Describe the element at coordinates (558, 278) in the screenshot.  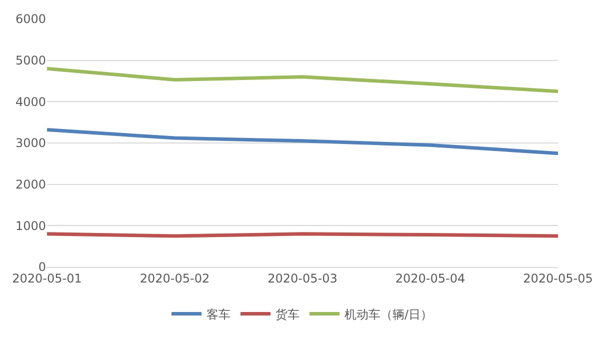
I see `x-tick-label: 2020-05-05` at that location.